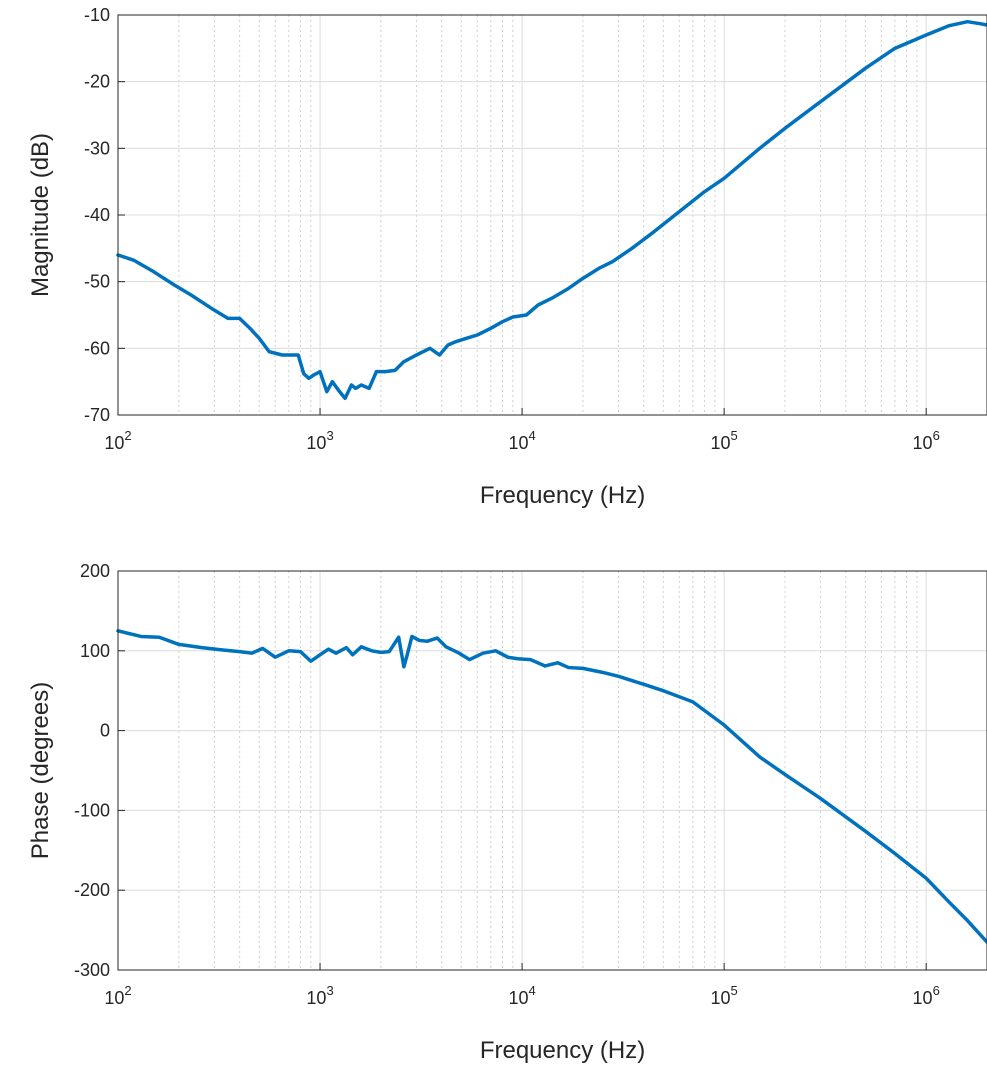  I want to click on magnitude-x-axis-label: Frequency (Hz), so click(562, 495).